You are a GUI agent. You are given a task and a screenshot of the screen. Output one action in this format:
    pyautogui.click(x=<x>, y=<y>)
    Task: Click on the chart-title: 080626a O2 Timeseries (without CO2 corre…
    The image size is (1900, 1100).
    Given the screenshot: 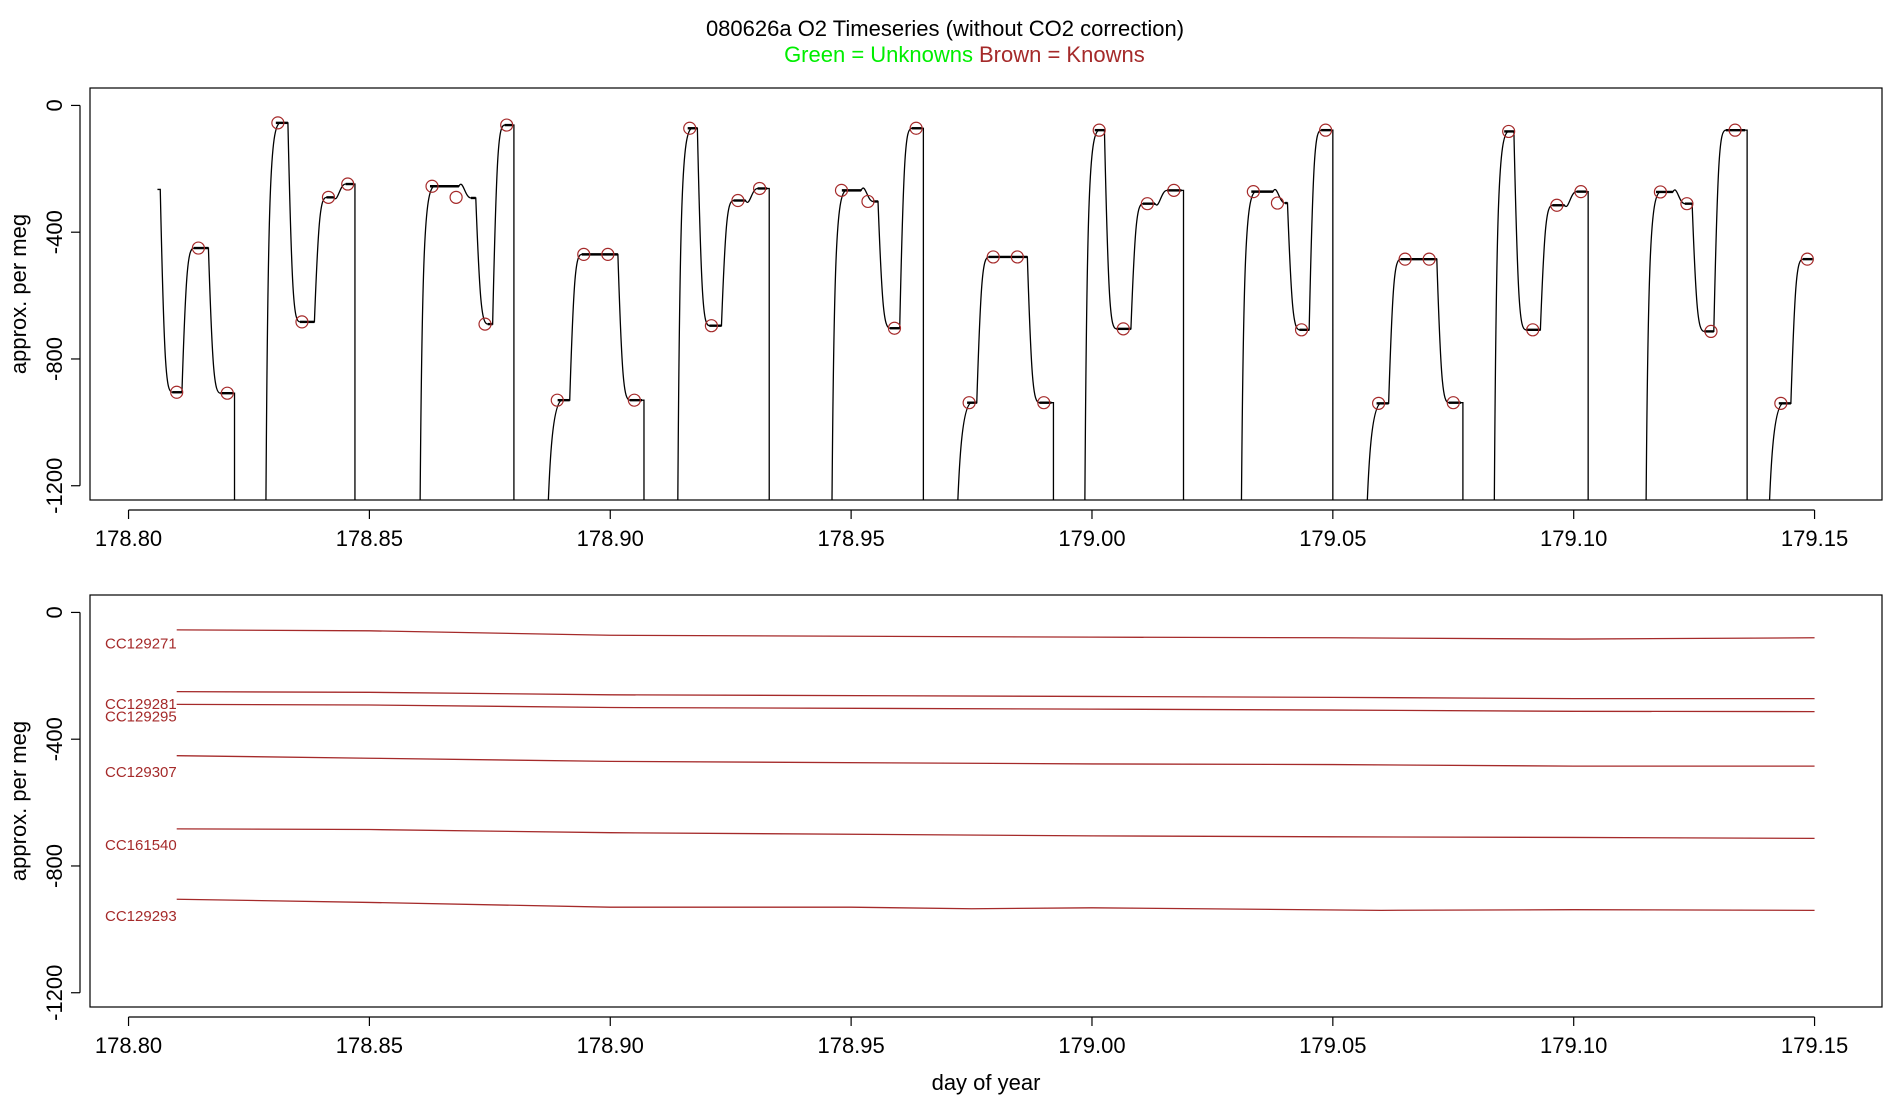 What is the action you would take?
    pyautogui.click(x=945, y=28)
    